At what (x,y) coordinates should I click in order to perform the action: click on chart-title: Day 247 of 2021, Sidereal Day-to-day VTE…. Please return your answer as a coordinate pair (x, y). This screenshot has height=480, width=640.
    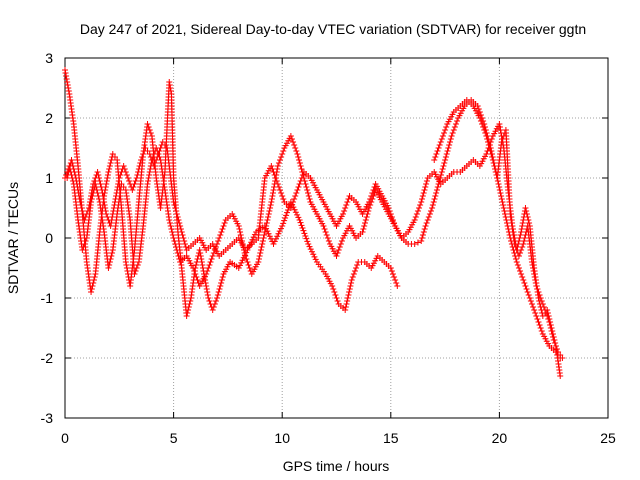
    Looking at the image, I should click on (333, 29).